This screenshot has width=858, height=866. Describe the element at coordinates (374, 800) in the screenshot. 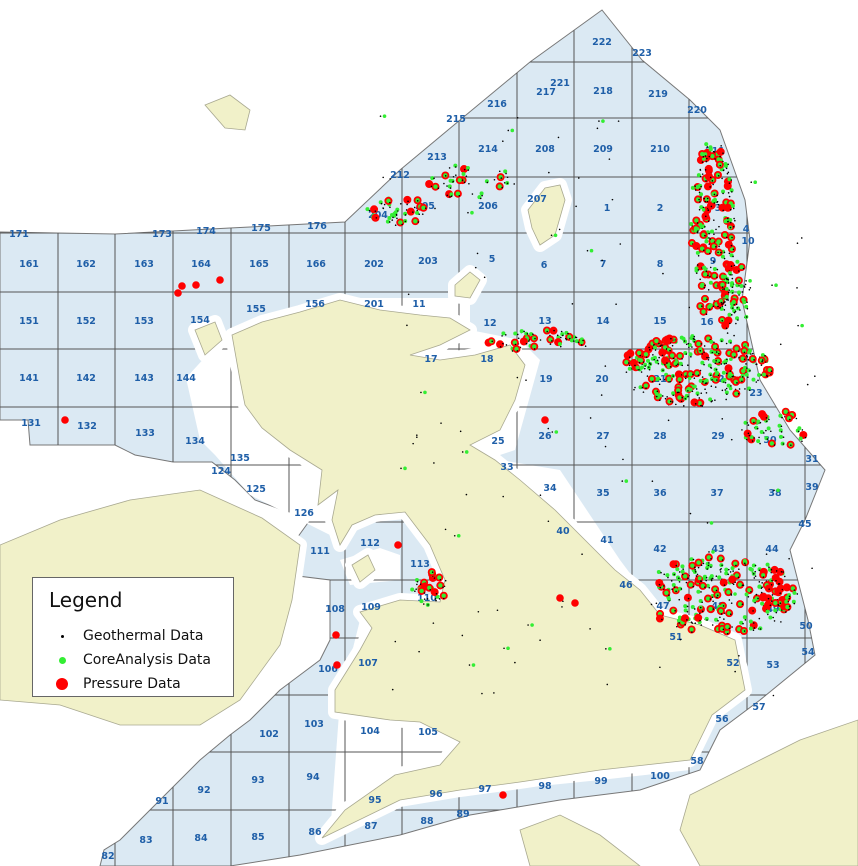

I see `quadrant-label: 95` at that location.